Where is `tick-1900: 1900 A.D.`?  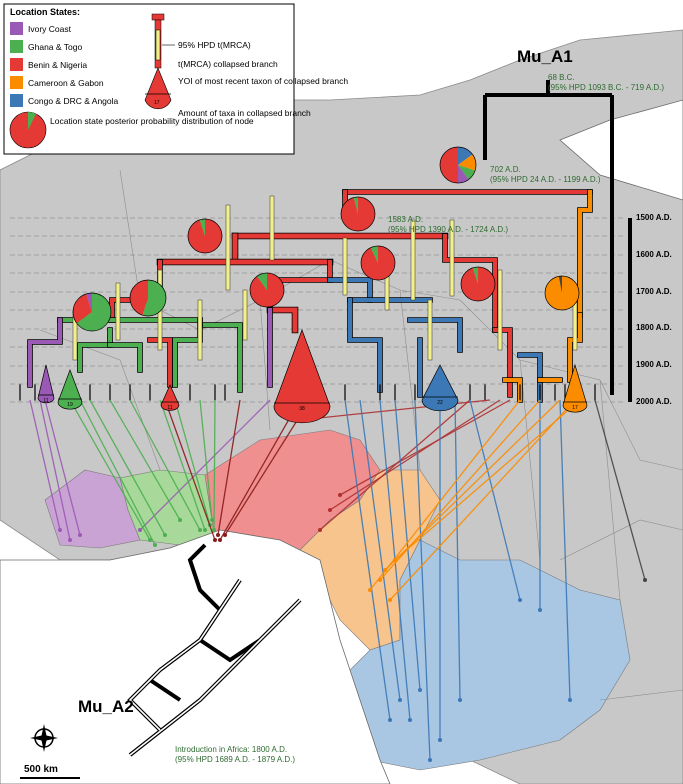
tick-1900: 1900 A.D. is located at coordinates (654, 364).